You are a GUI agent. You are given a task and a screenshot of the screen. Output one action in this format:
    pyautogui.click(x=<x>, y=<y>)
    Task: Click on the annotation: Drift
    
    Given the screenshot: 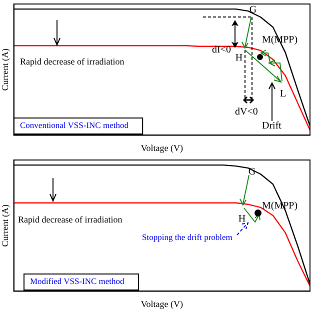 What is the action you would take?
    pyautogui.click(x=272, y=126)
    